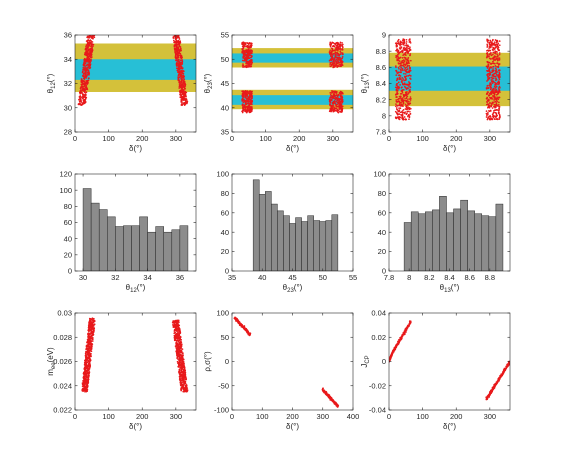  Describe the element at coordinates (62, 361) in the screenshot. I see `y-tick-label: 0.026` at that location.